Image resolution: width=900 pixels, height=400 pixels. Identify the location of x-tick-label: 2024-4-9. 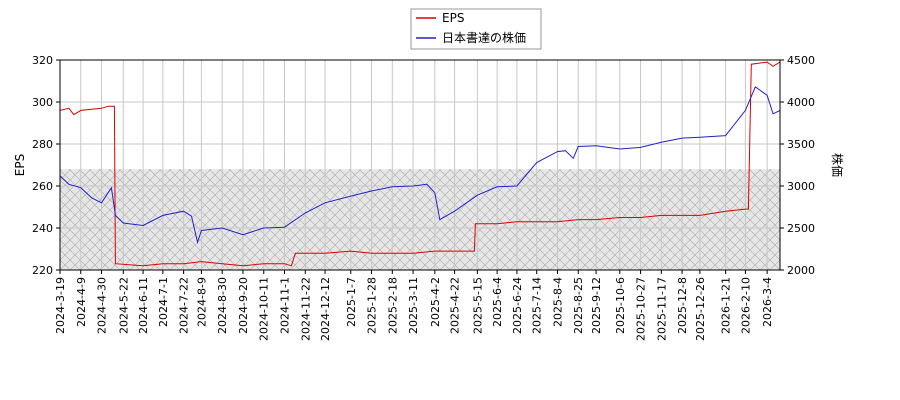
(81, 302).